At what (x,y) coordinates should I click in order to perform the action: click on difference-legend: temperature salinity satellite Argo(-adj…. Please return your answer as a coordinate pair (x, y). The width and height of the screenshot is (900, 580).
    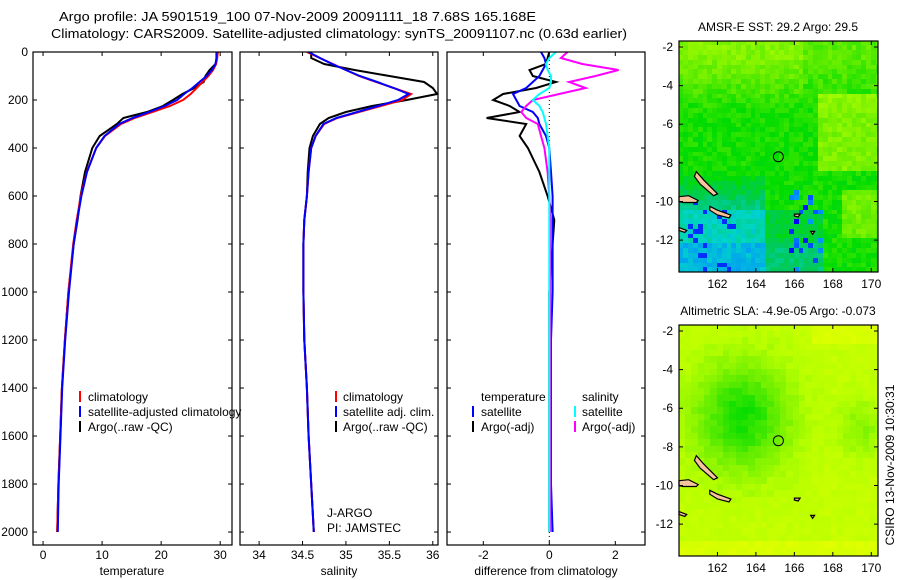
    Looking at the image, I should click on (553, 412).